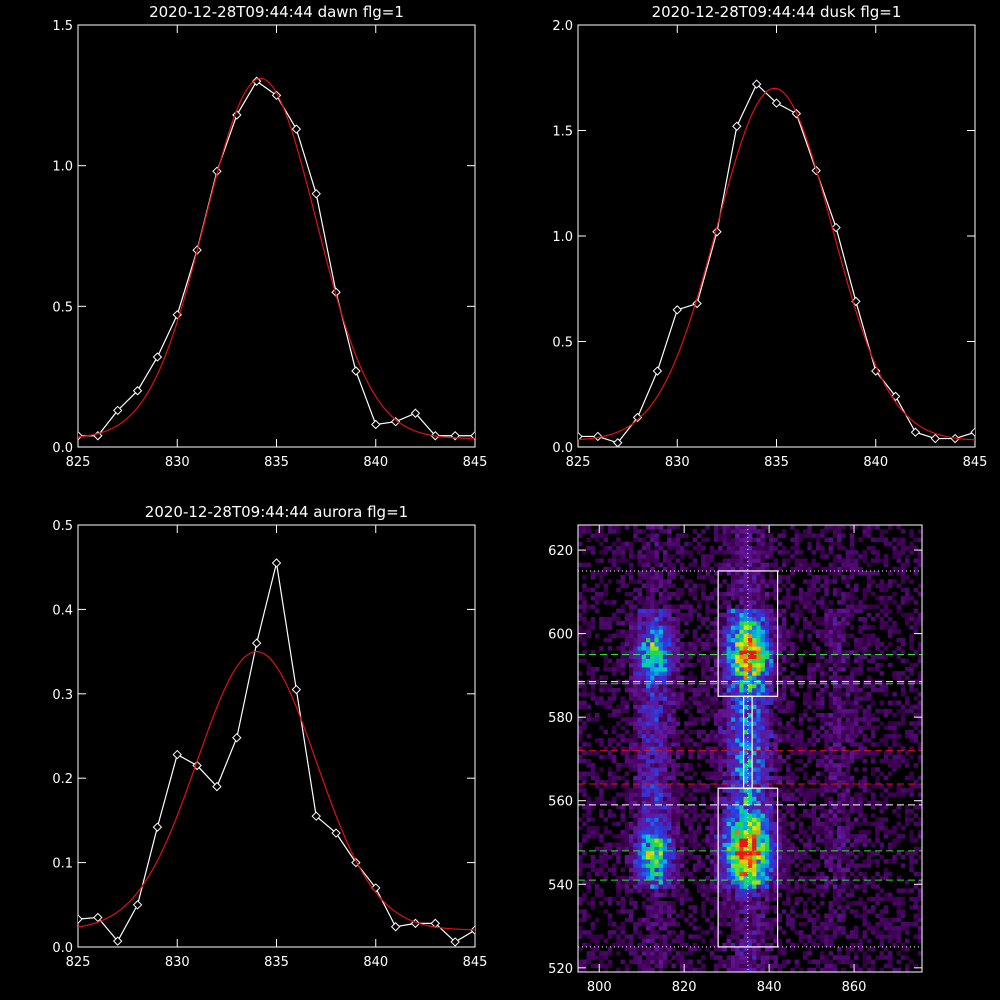 The width and height of the screenshot is (1000, 1000). What do you see at coordinates (617, 442) in the screenshot?
I see `data-point` at bounding box center [617, 442].